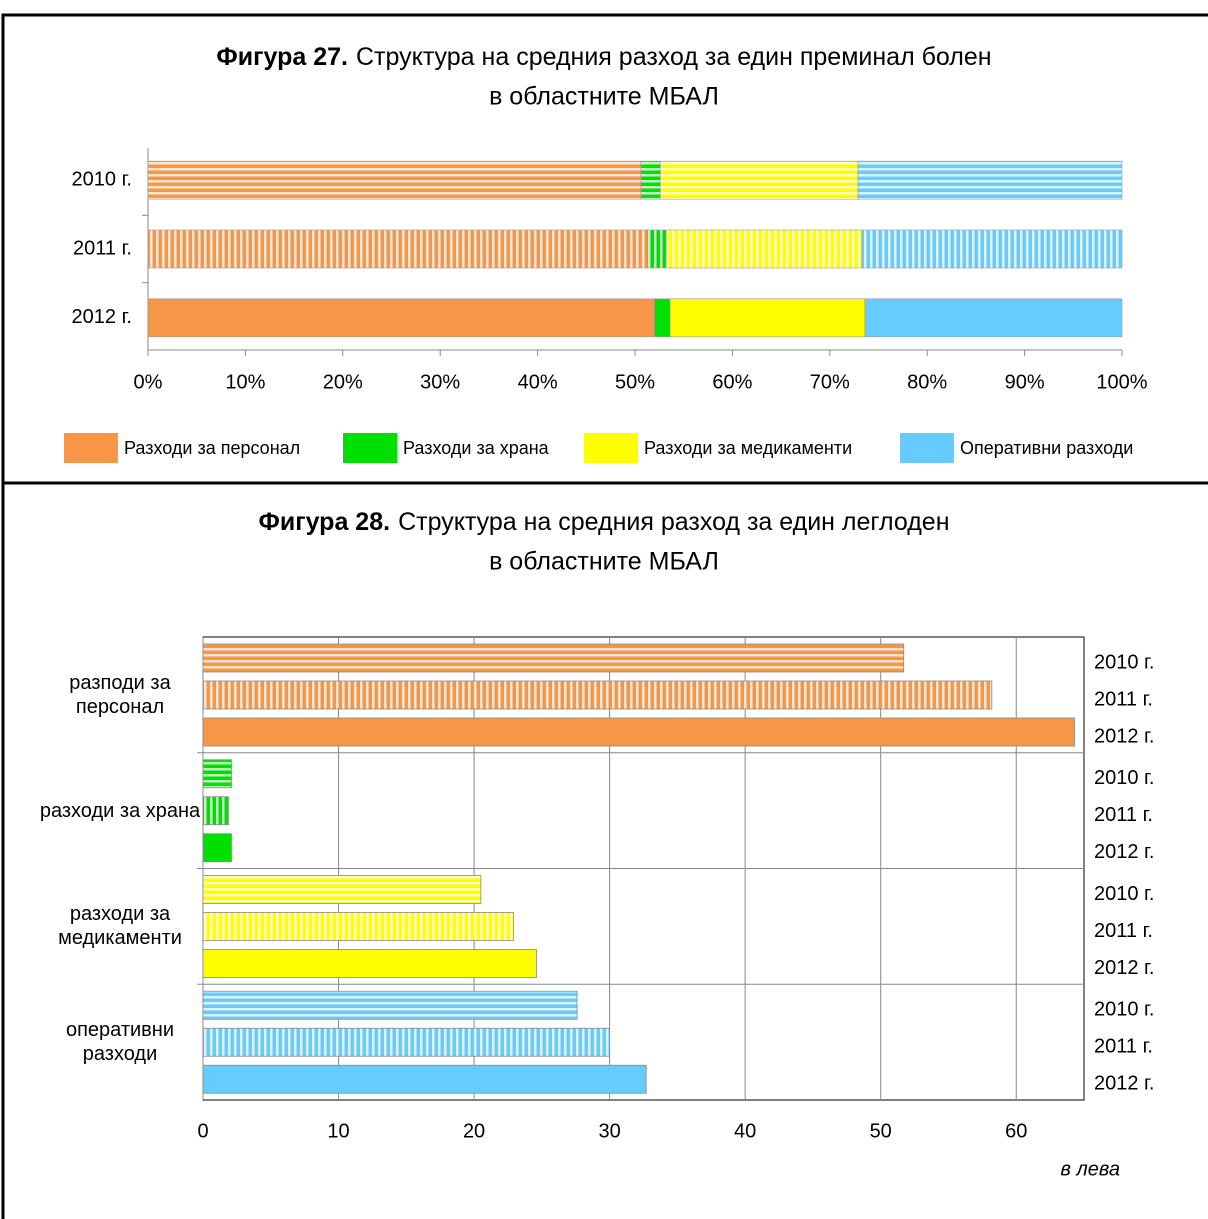 The image size is (1208, 1219). Describe the element at coordinates (148, 382) in the screenshot. I see `x-tick-label: 0%` at that location.